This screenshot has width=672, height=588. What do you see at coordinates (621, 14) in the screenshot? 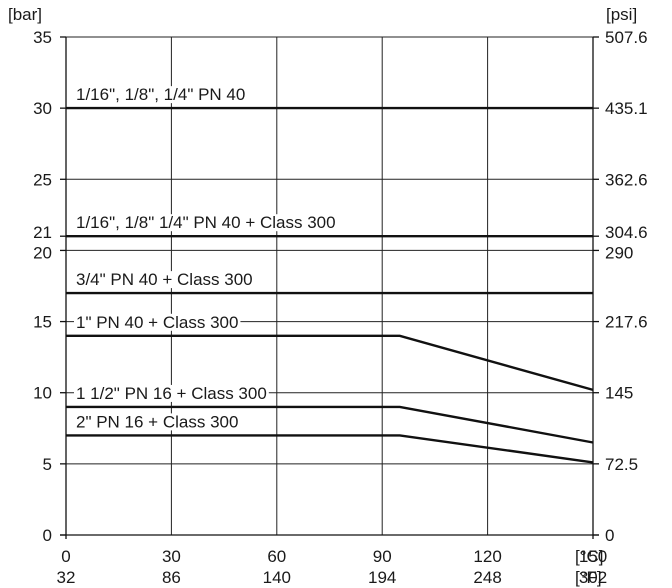
I see `right-unit-label: [psi]` at bounding box center [621, 14].